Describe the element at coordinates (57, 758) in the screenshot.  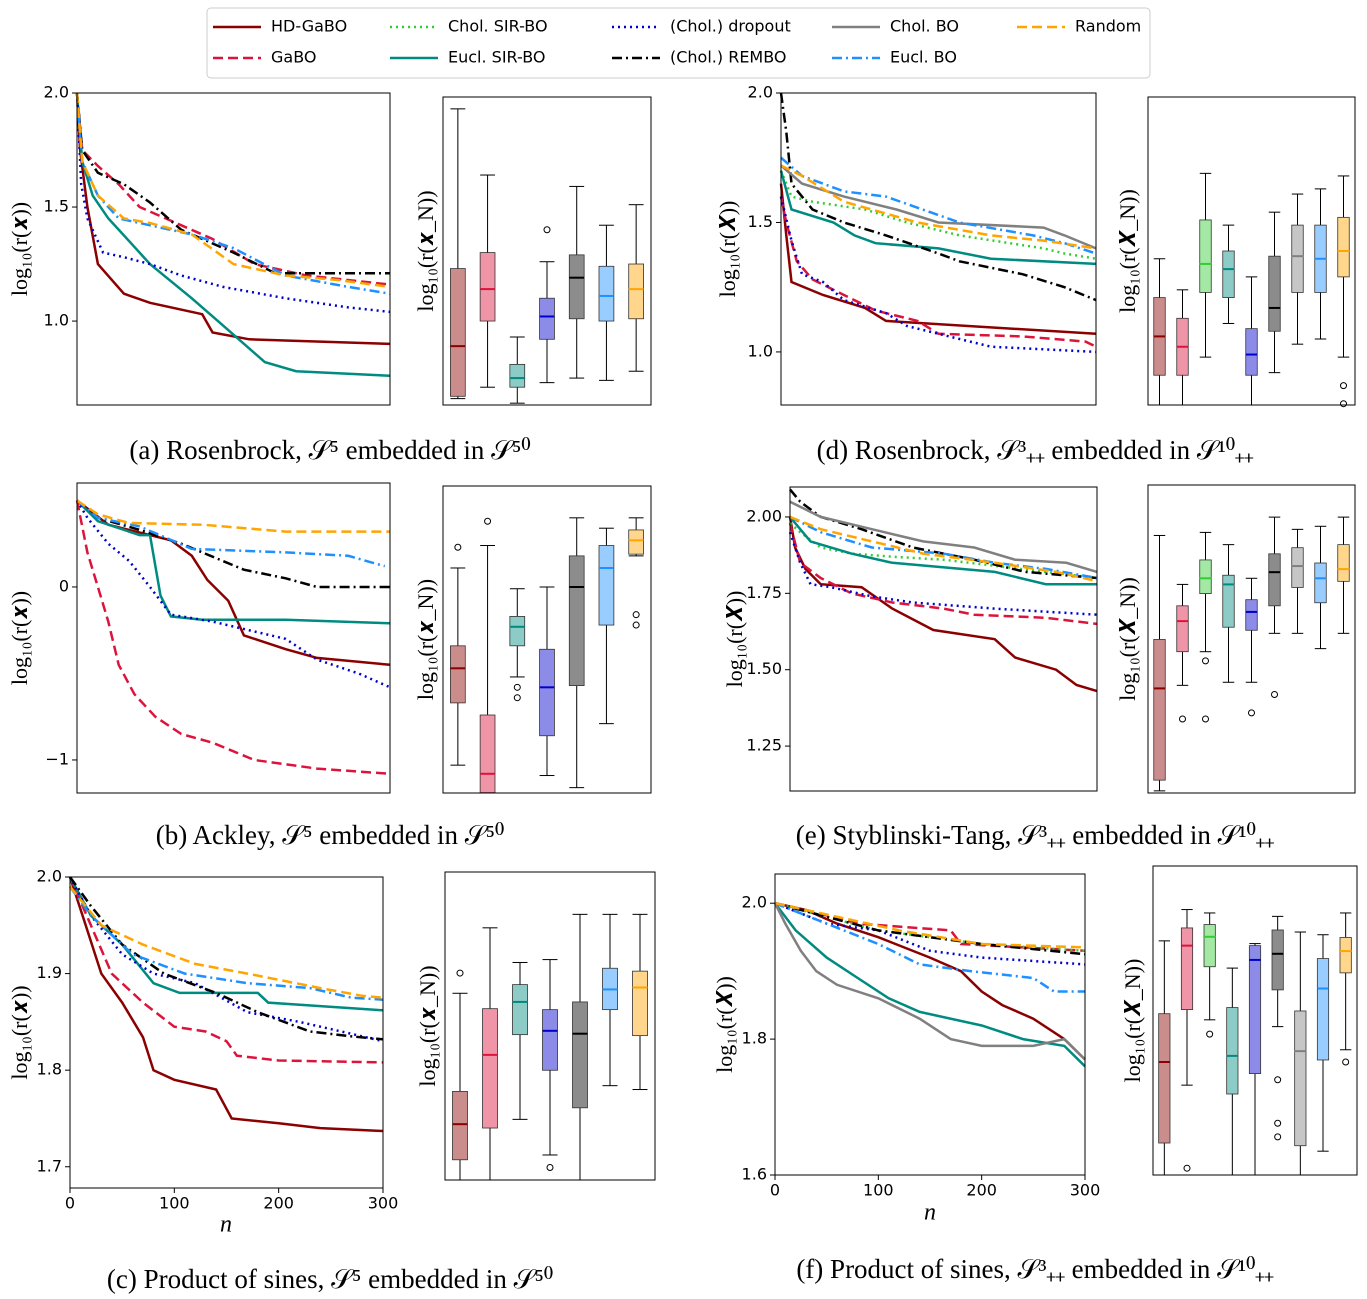
I see `y-tick-label: −1` at that location.